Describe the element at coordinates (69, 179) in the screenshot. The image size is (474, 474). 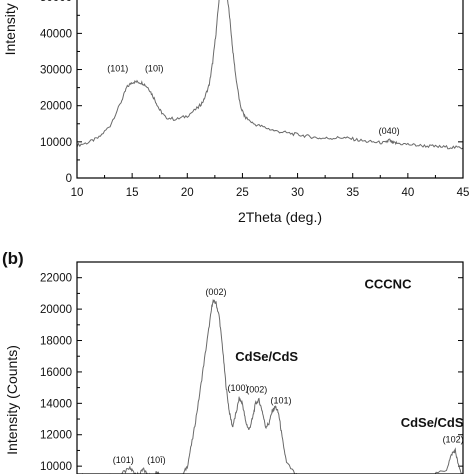
I see `a-y-tick-label: 0` at that location.